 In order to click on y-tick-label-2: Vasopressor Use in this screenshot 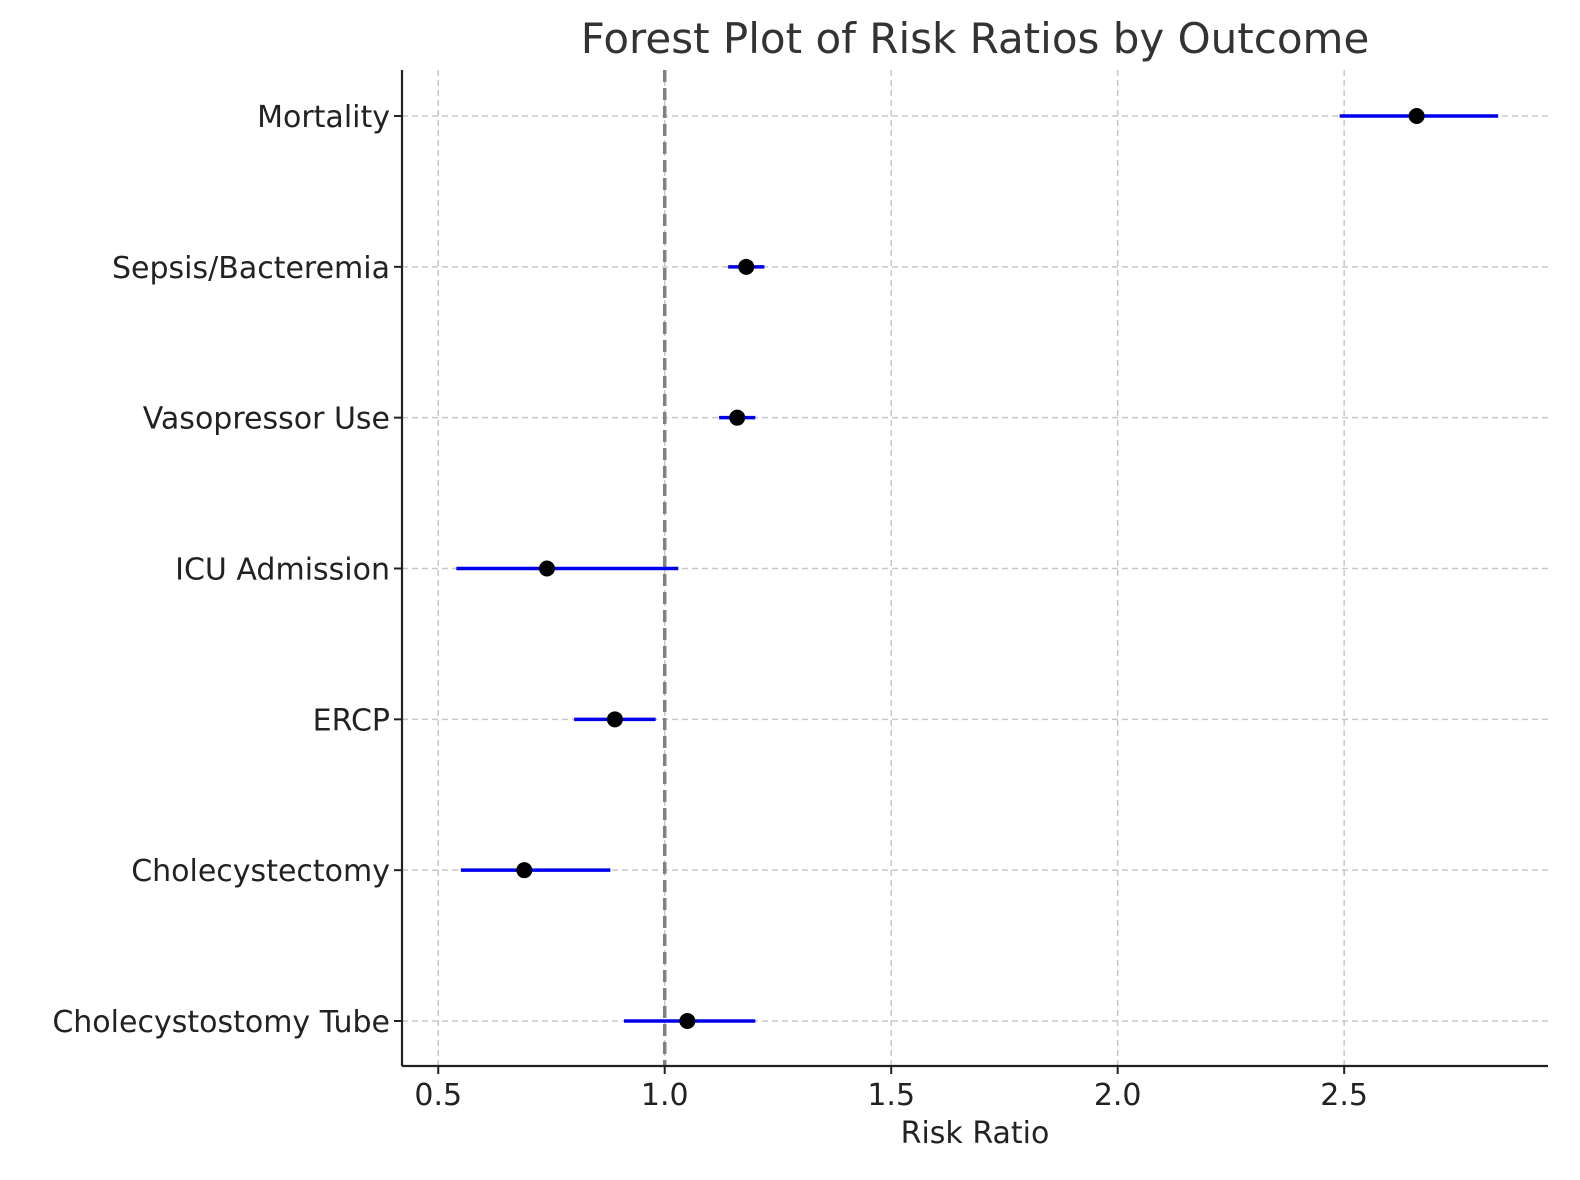, I will do `click(266, 419)`.